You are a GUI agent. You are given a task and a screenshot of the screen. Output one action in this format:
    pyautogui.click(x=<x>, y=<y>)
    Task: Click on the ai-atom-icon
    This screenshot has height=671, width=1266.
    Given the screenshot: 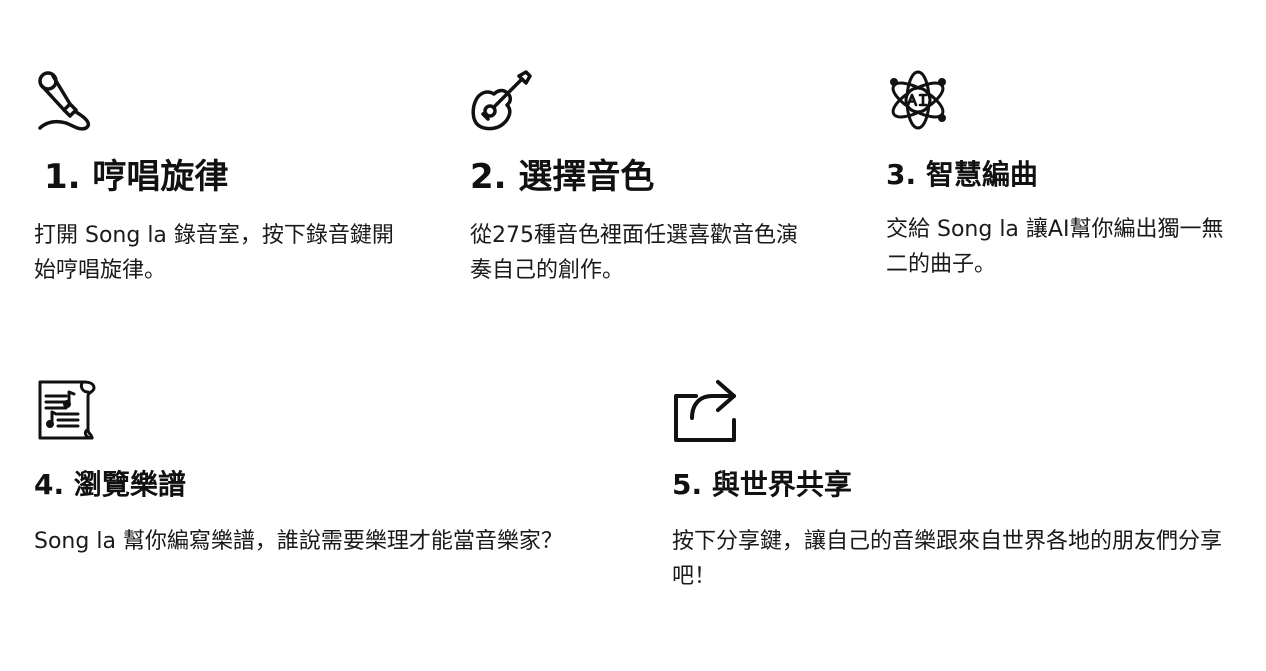 What is the action you would take?
    pyautogui.click(x=918, y=100)
    